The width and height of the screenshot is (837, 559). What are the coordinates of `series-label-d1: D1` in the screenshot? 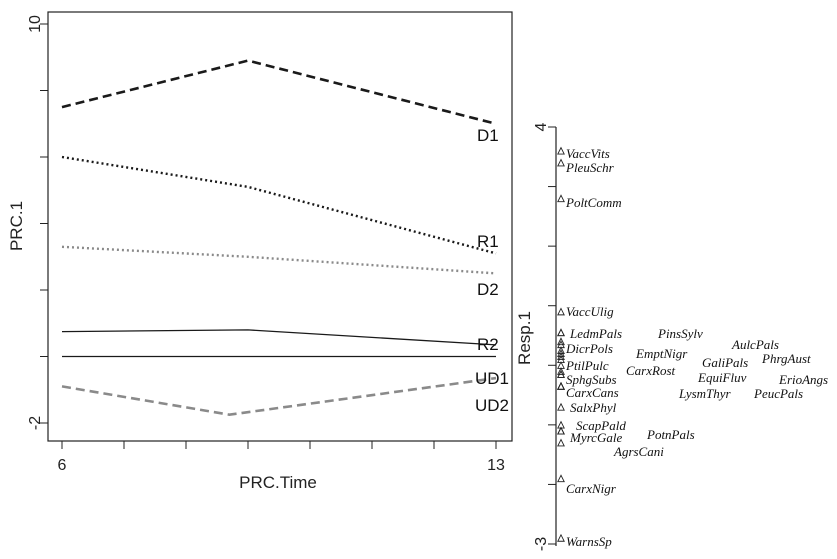 It's located at (488, 135).